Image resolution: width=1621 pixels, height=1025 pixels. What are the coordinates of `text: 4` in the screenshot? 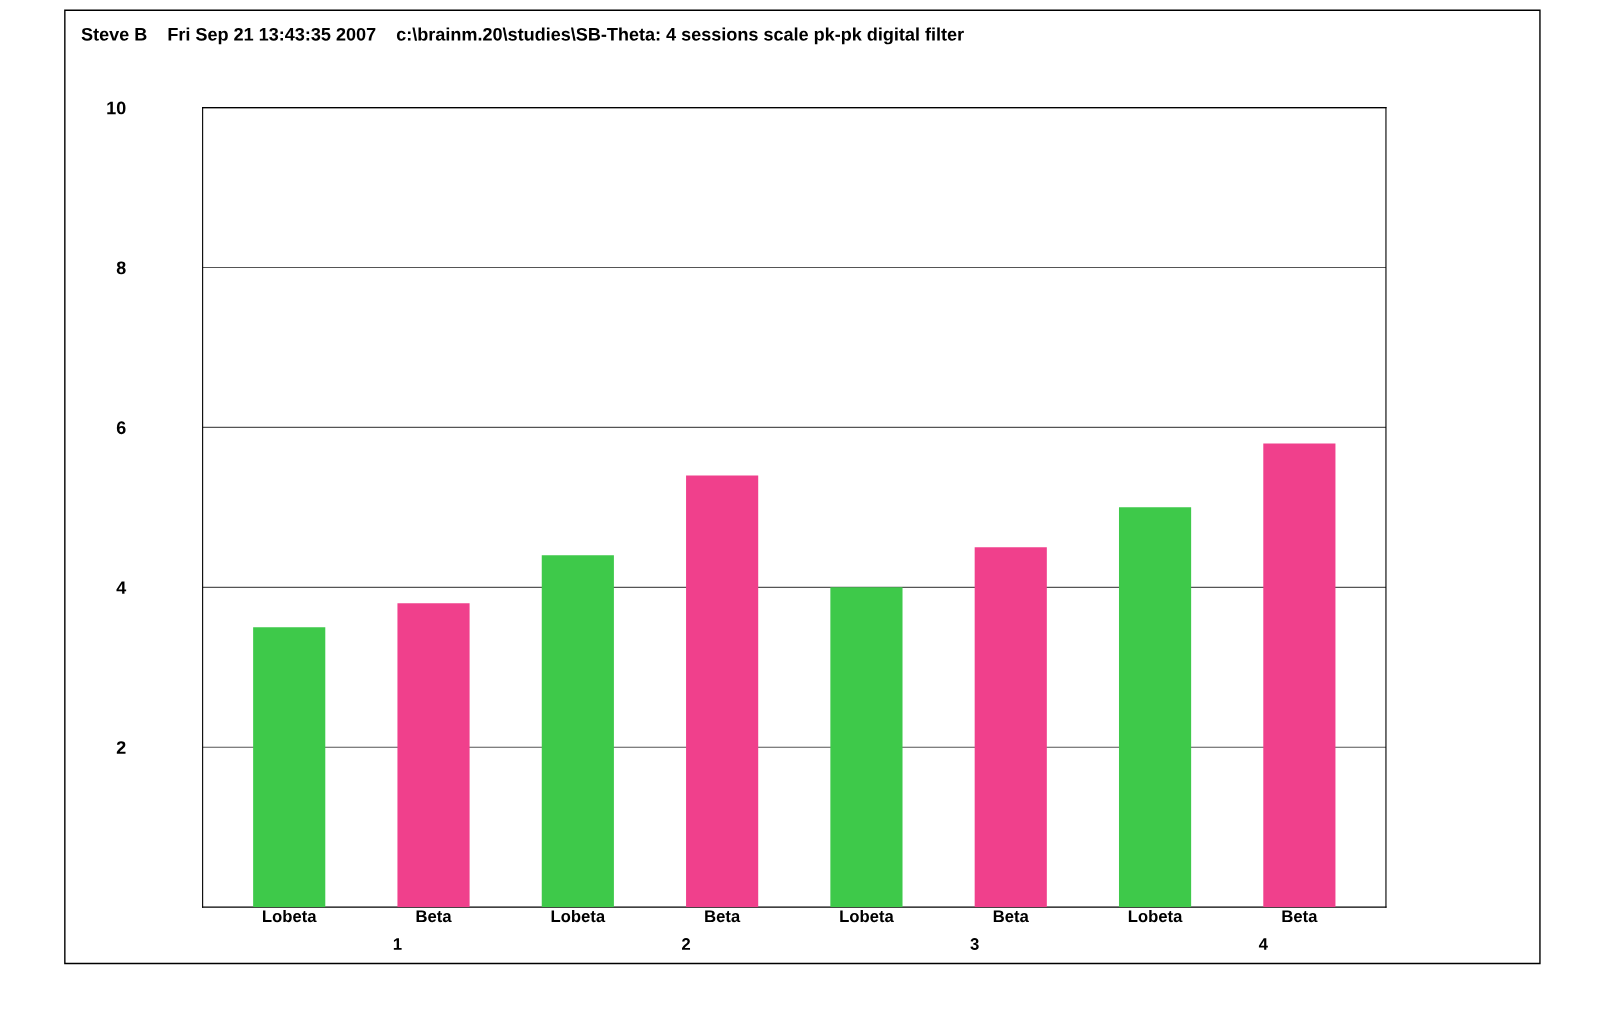 It's located at (1263, 944).